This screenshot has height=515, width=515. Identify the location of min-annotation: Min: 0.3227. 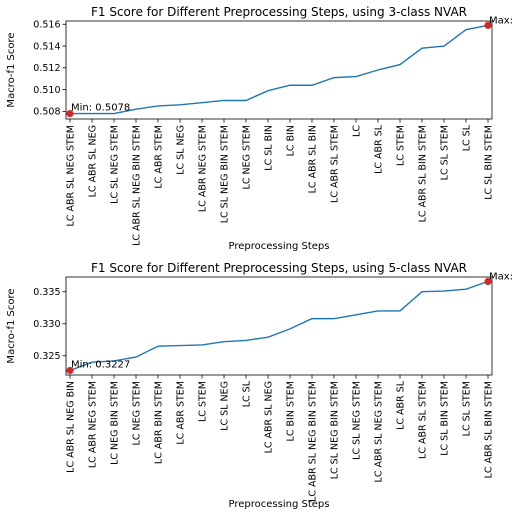
(100, 365).